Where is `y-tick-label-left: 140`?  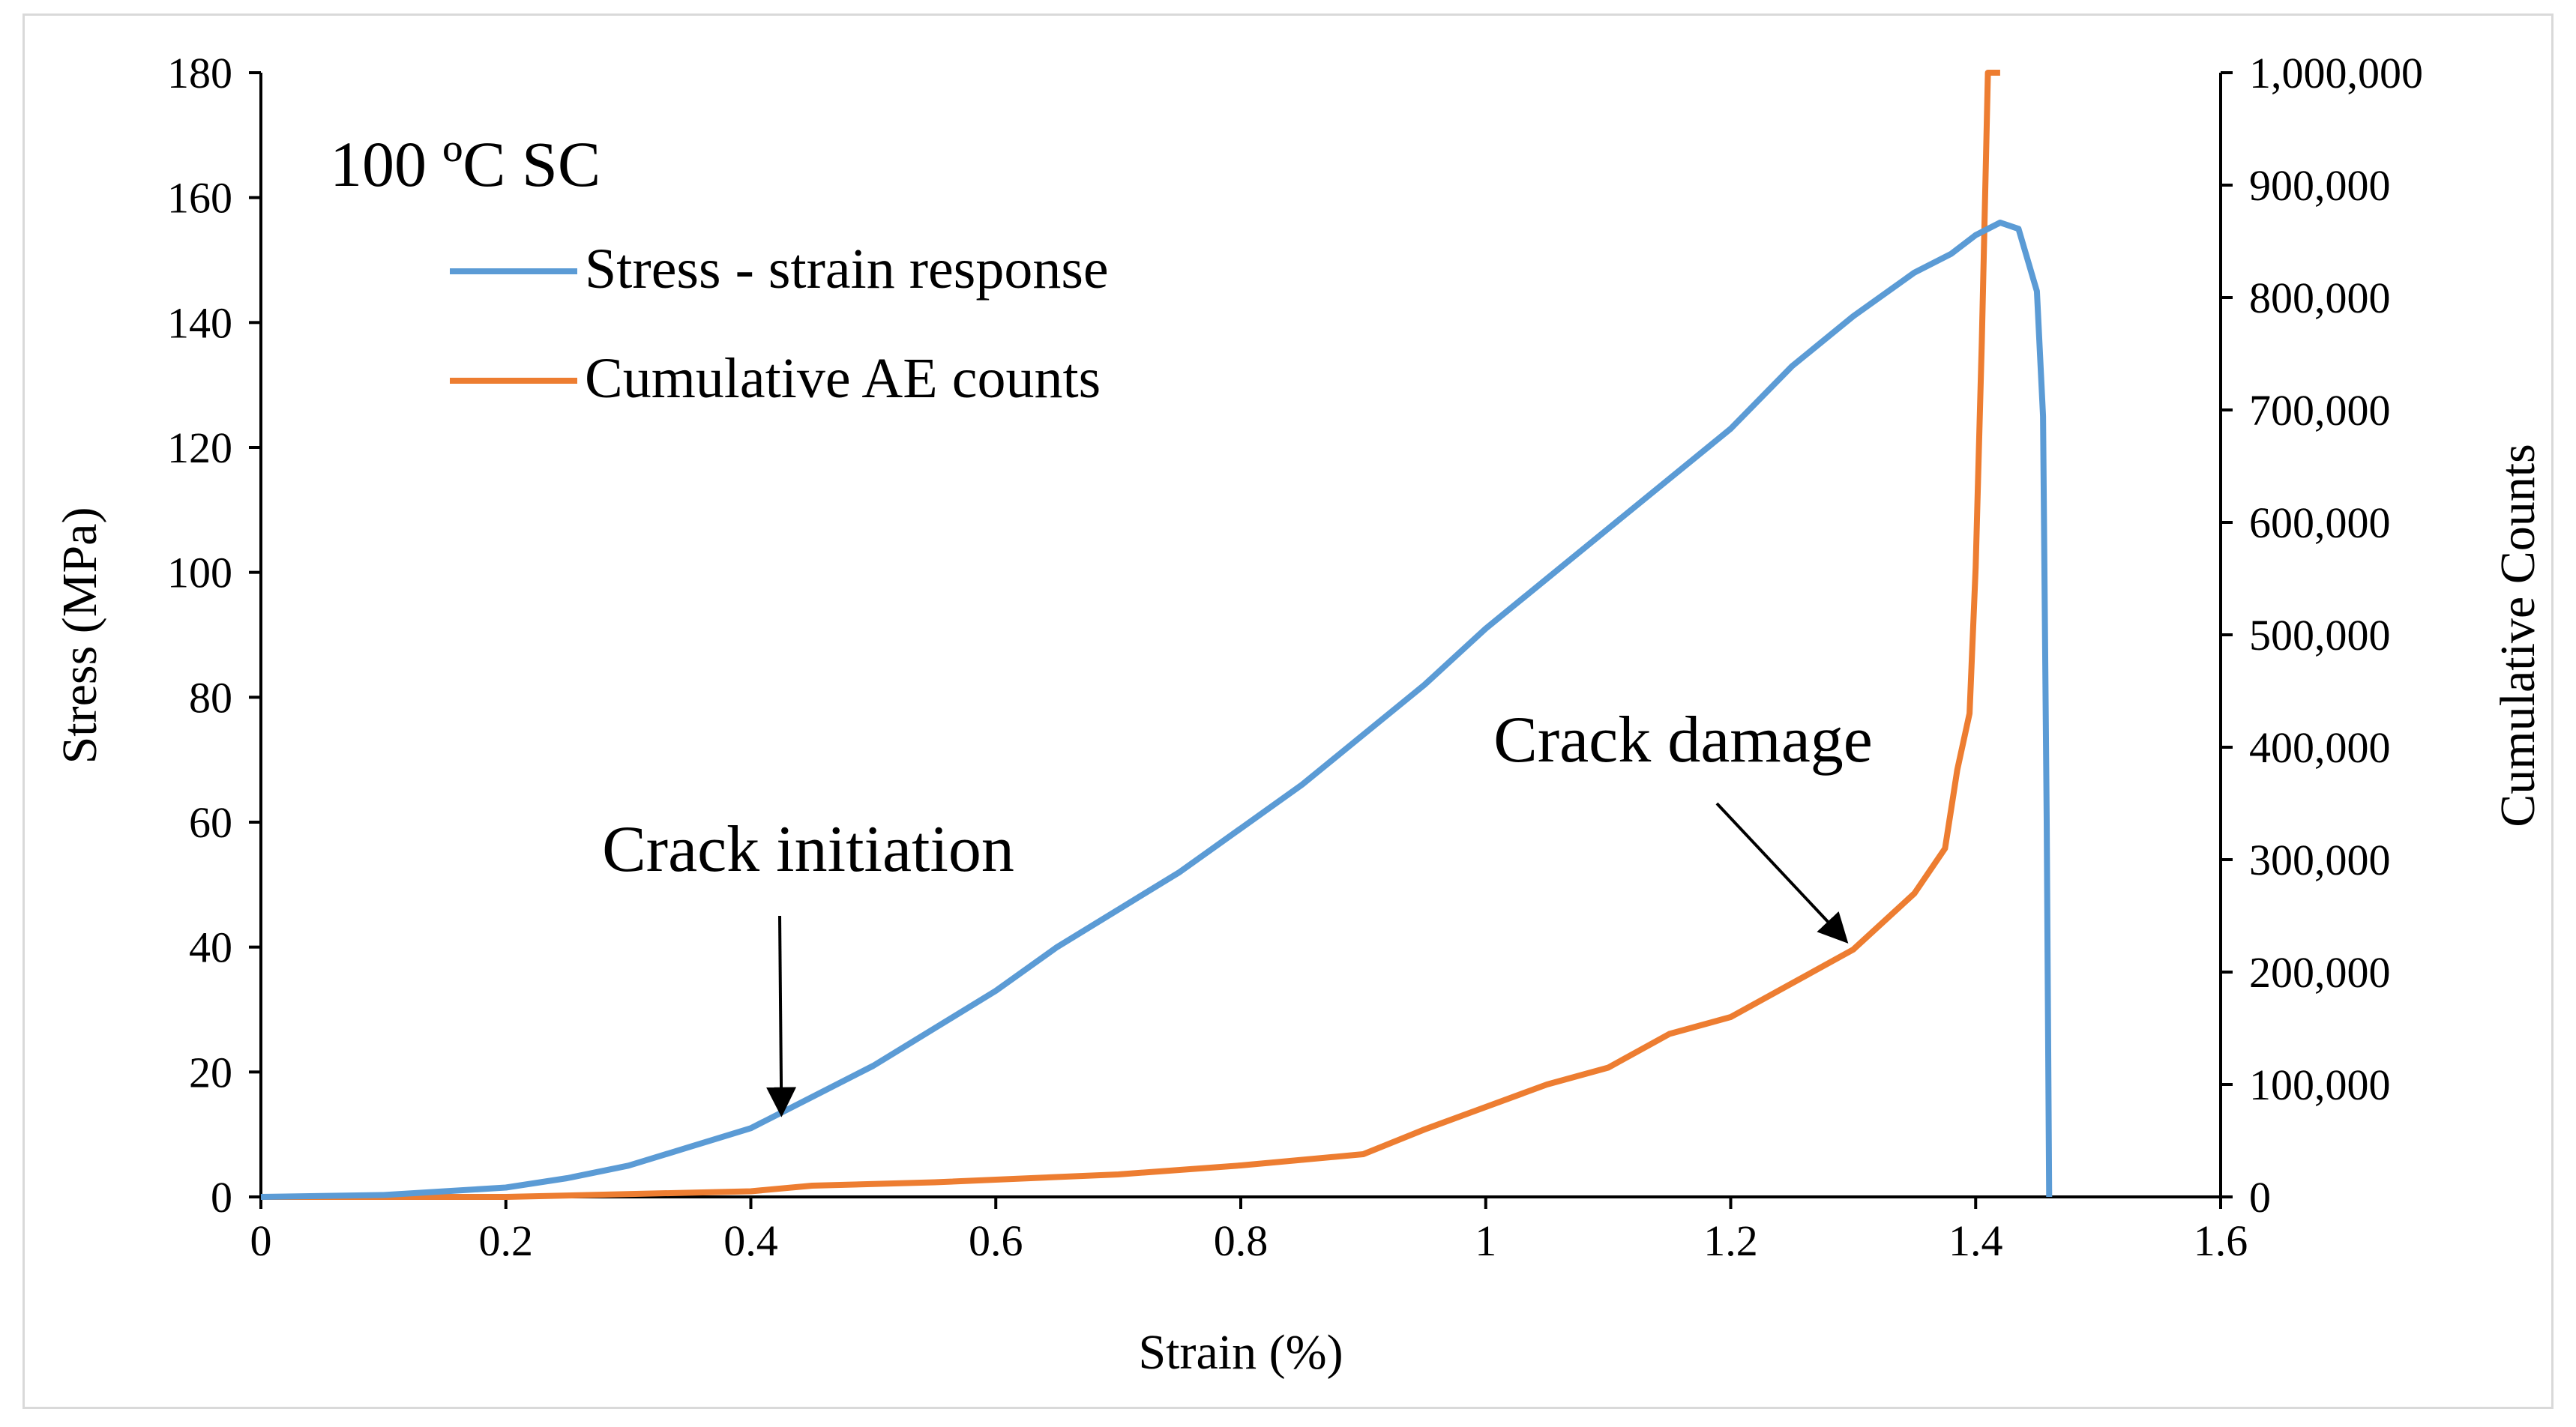 y-tick-label-left: 140 is located at coordinates (199, 322).